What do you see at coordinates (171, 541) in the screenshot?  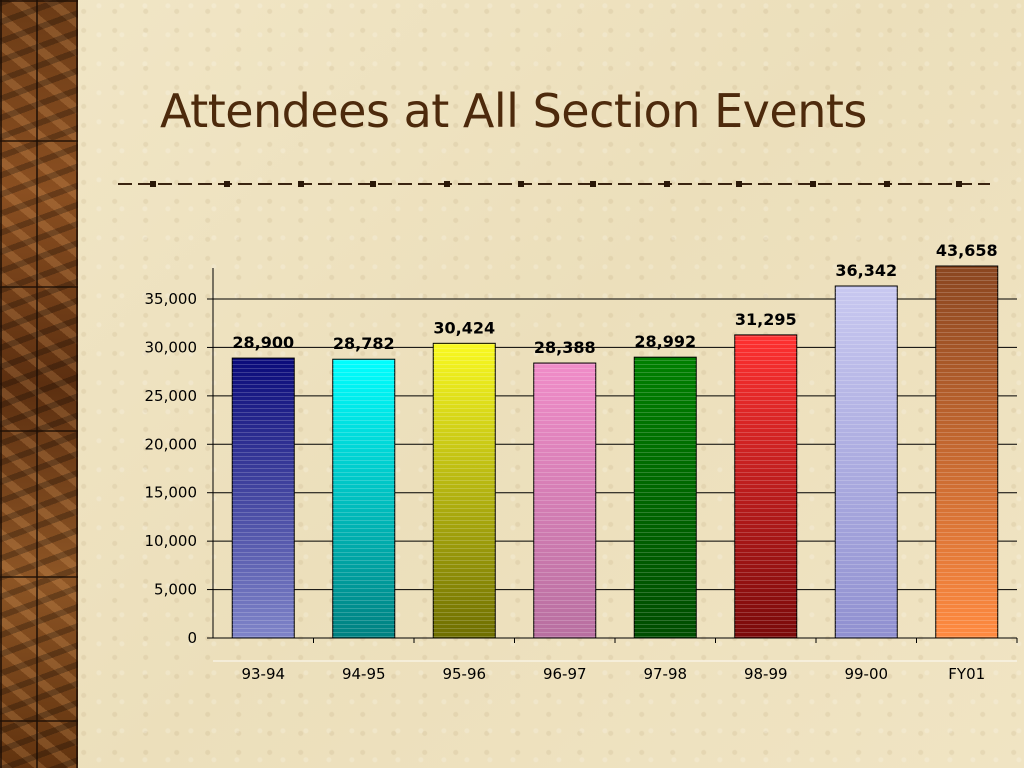 I see `y-tick-label: 10,000` at bounding box center [171, 541].